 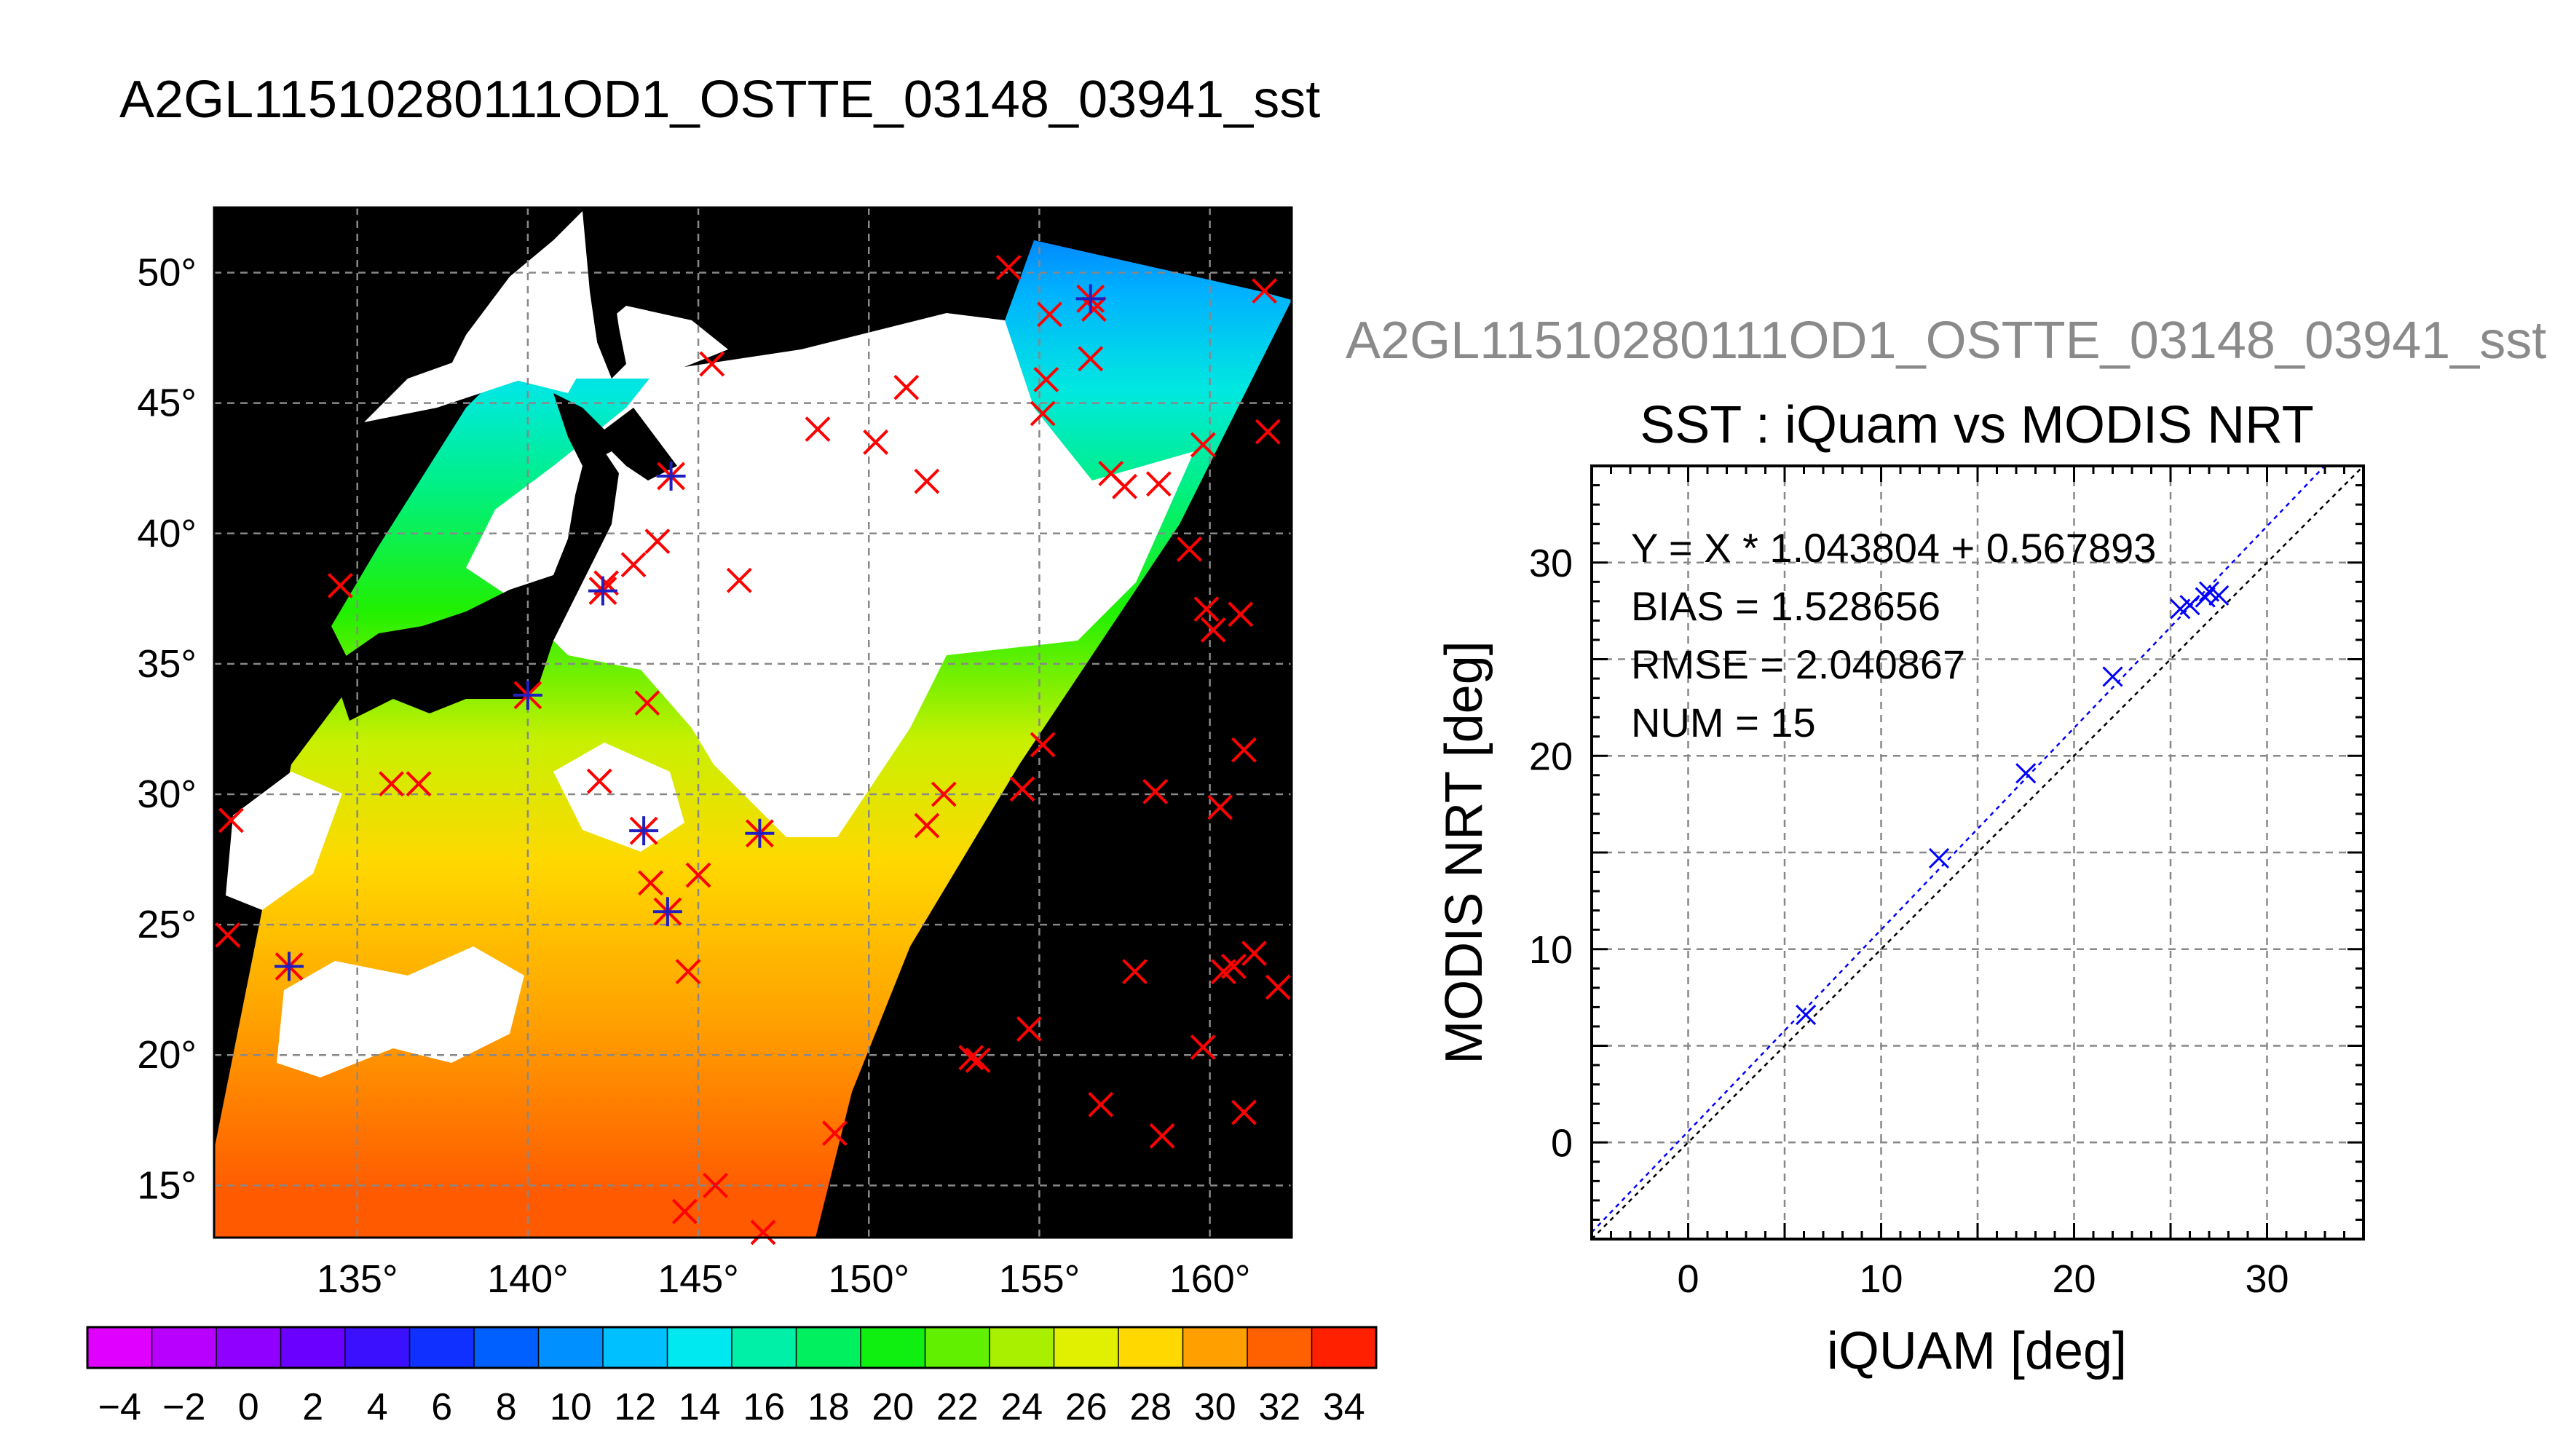 What do you see at coordinates (284, 841) in the screenshot?
I see `cloud-cover-southwest` at bounding box center [284, 841].